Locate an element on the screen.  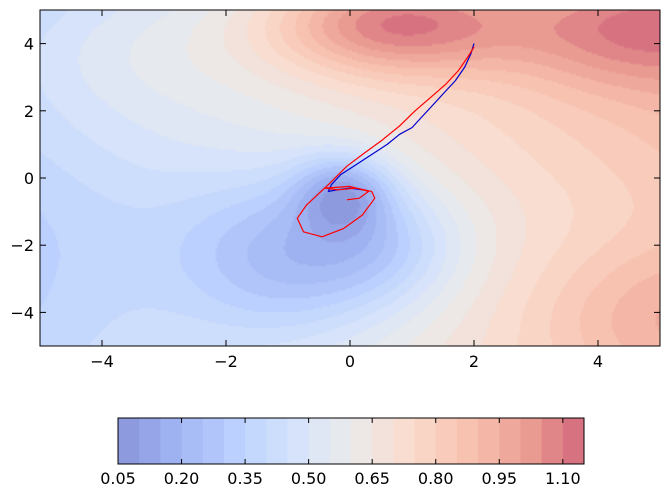
colorbar-tick-label: 0.65 is located at coordinates (372, 478).